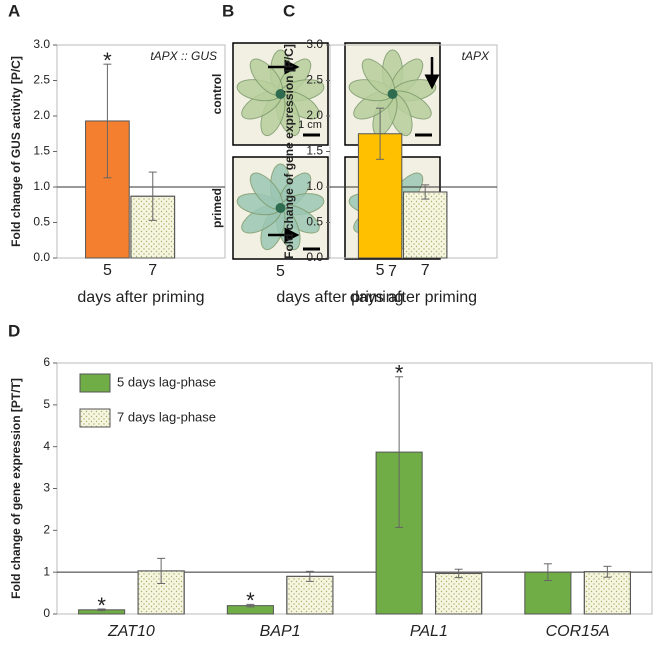 This screenshot has width=658, height=647. Describe the element at coordinates (107, 189) in the screenshot. I see `bar` at that location.